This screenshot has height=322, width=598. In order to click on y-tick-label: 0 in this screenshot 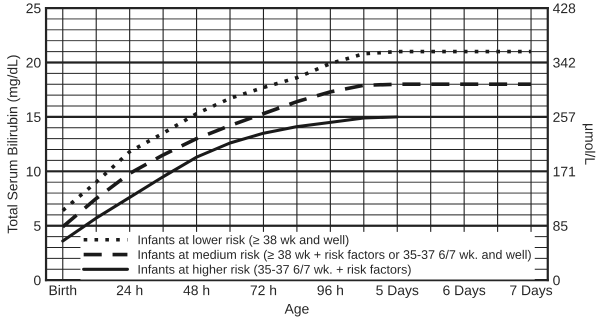, I will do `click(37, 280)`.